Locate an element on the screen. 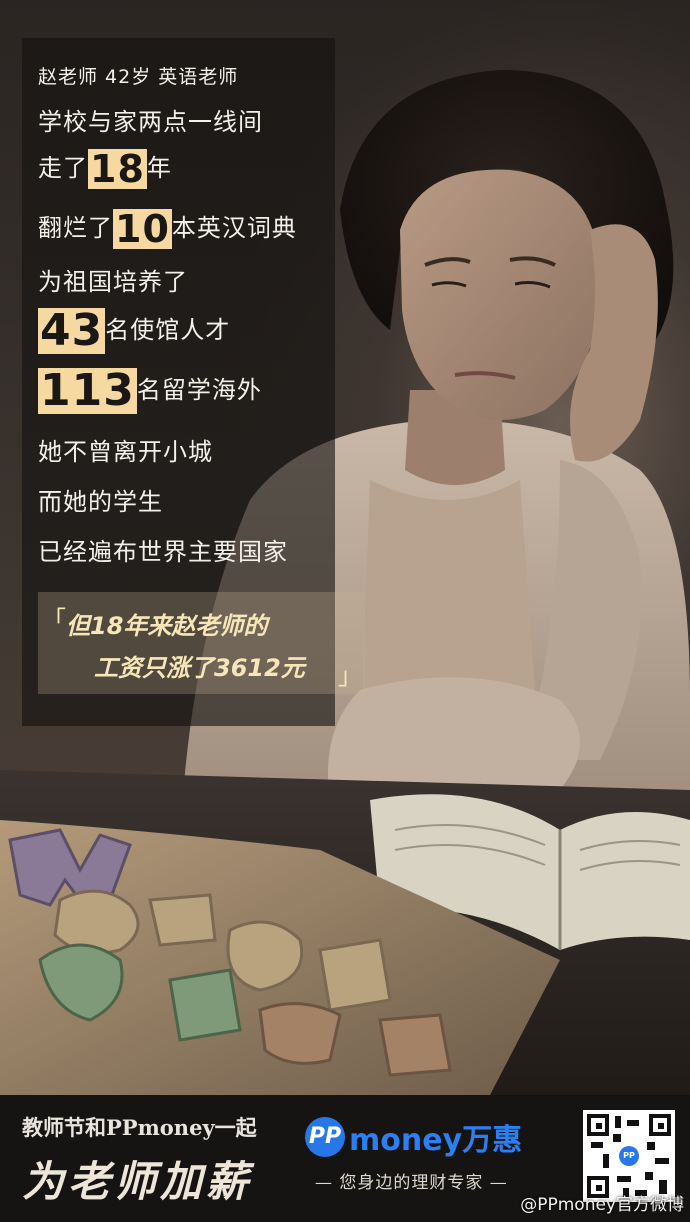  embassy-number: 43 is located at coordinates (72, 330).